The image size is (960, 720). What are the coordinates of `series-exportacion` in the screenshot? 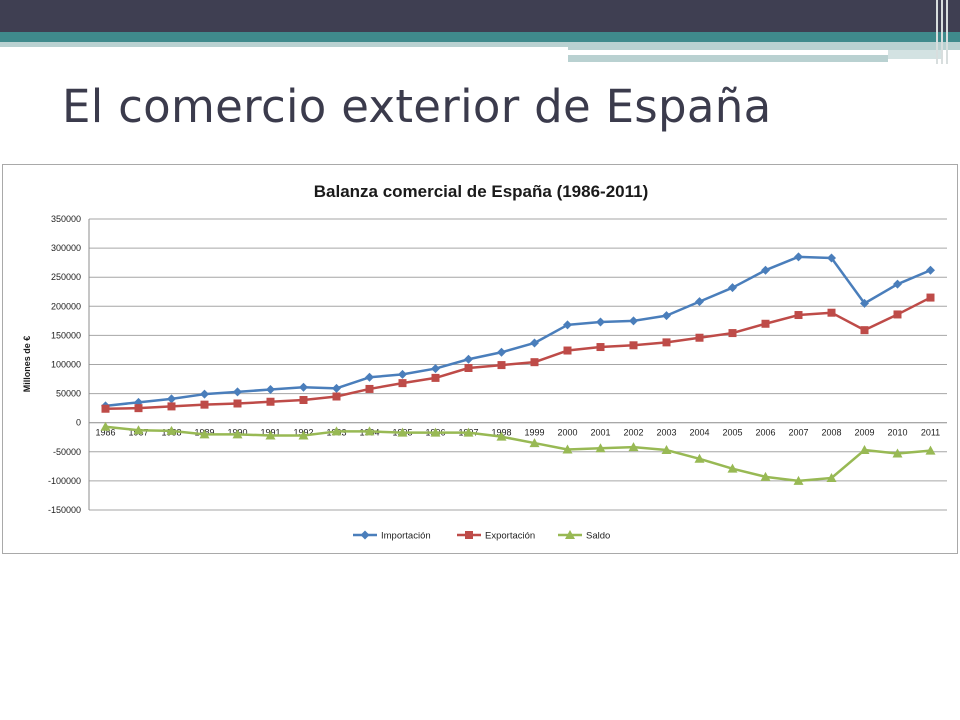 It's located at (518, 353).